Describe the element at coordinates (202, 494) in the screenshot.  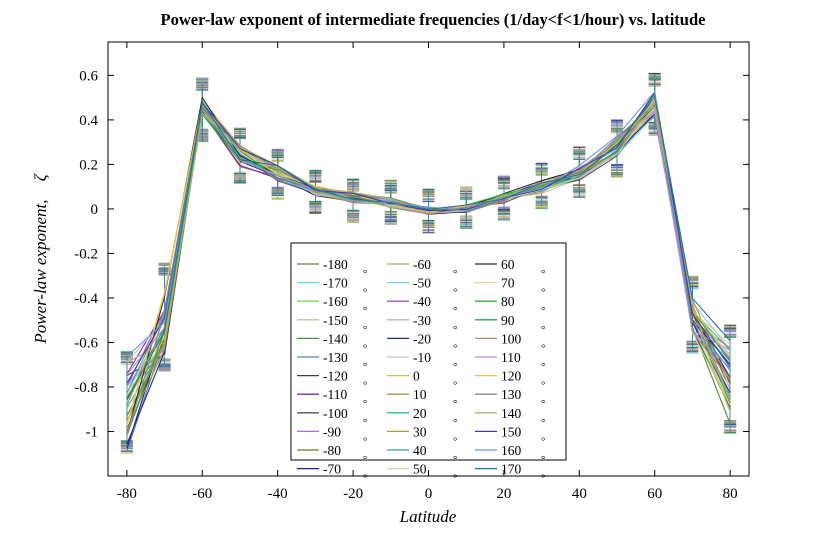
I see `x-tick-label: -60` at that location.